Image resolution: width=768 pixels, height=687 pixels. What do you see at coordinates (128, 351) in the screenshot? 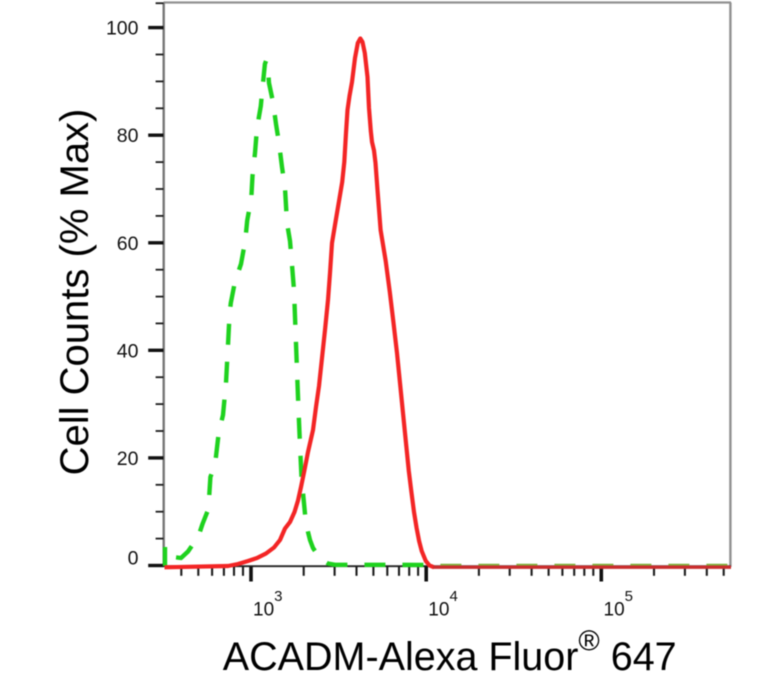
I see `svg-text: 40` at bounding box center [128, 351].